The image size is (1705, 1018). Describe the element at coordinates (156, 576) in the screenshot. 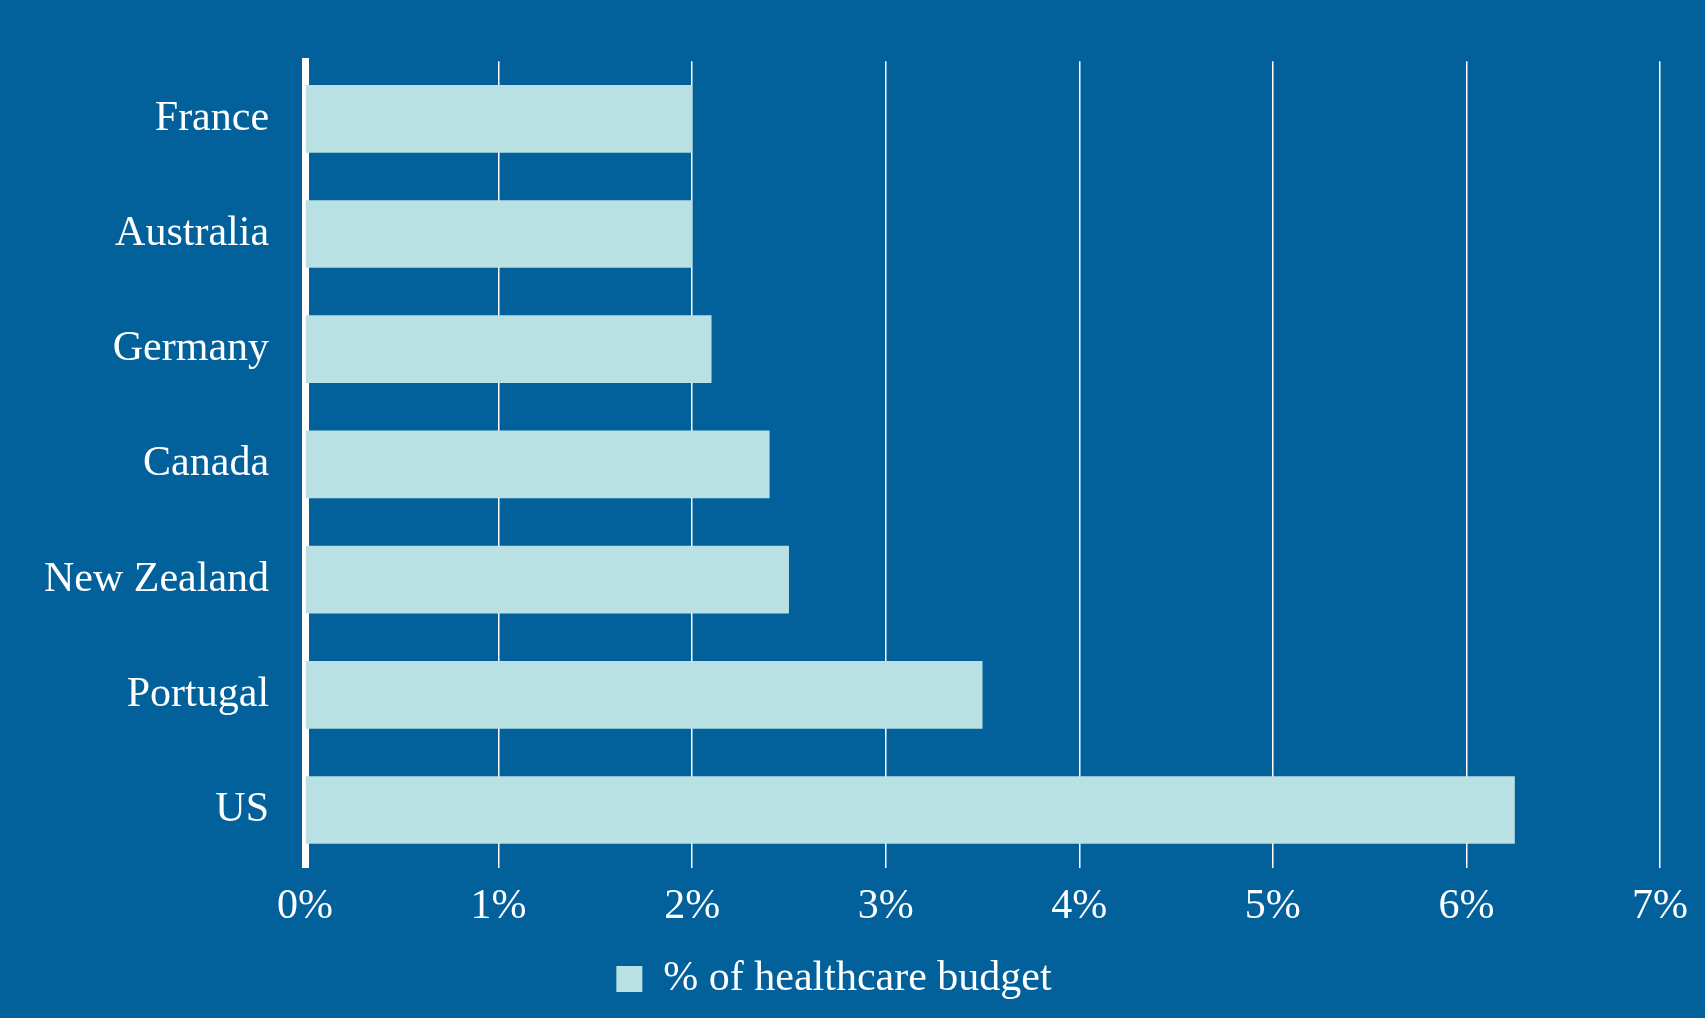

I see `y-tick-label: New Zealand` at that location.